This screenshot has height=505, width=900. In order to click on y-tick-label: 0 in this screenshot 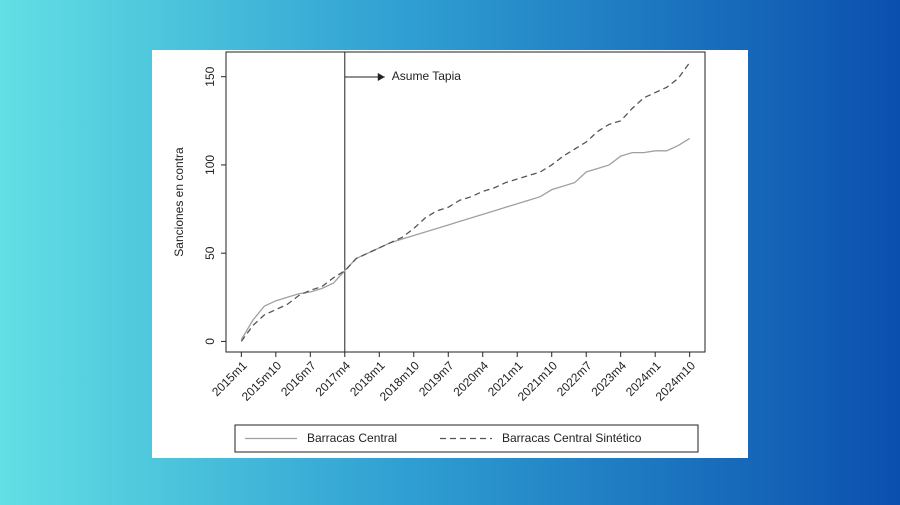, I will do `click(210, 341)`.